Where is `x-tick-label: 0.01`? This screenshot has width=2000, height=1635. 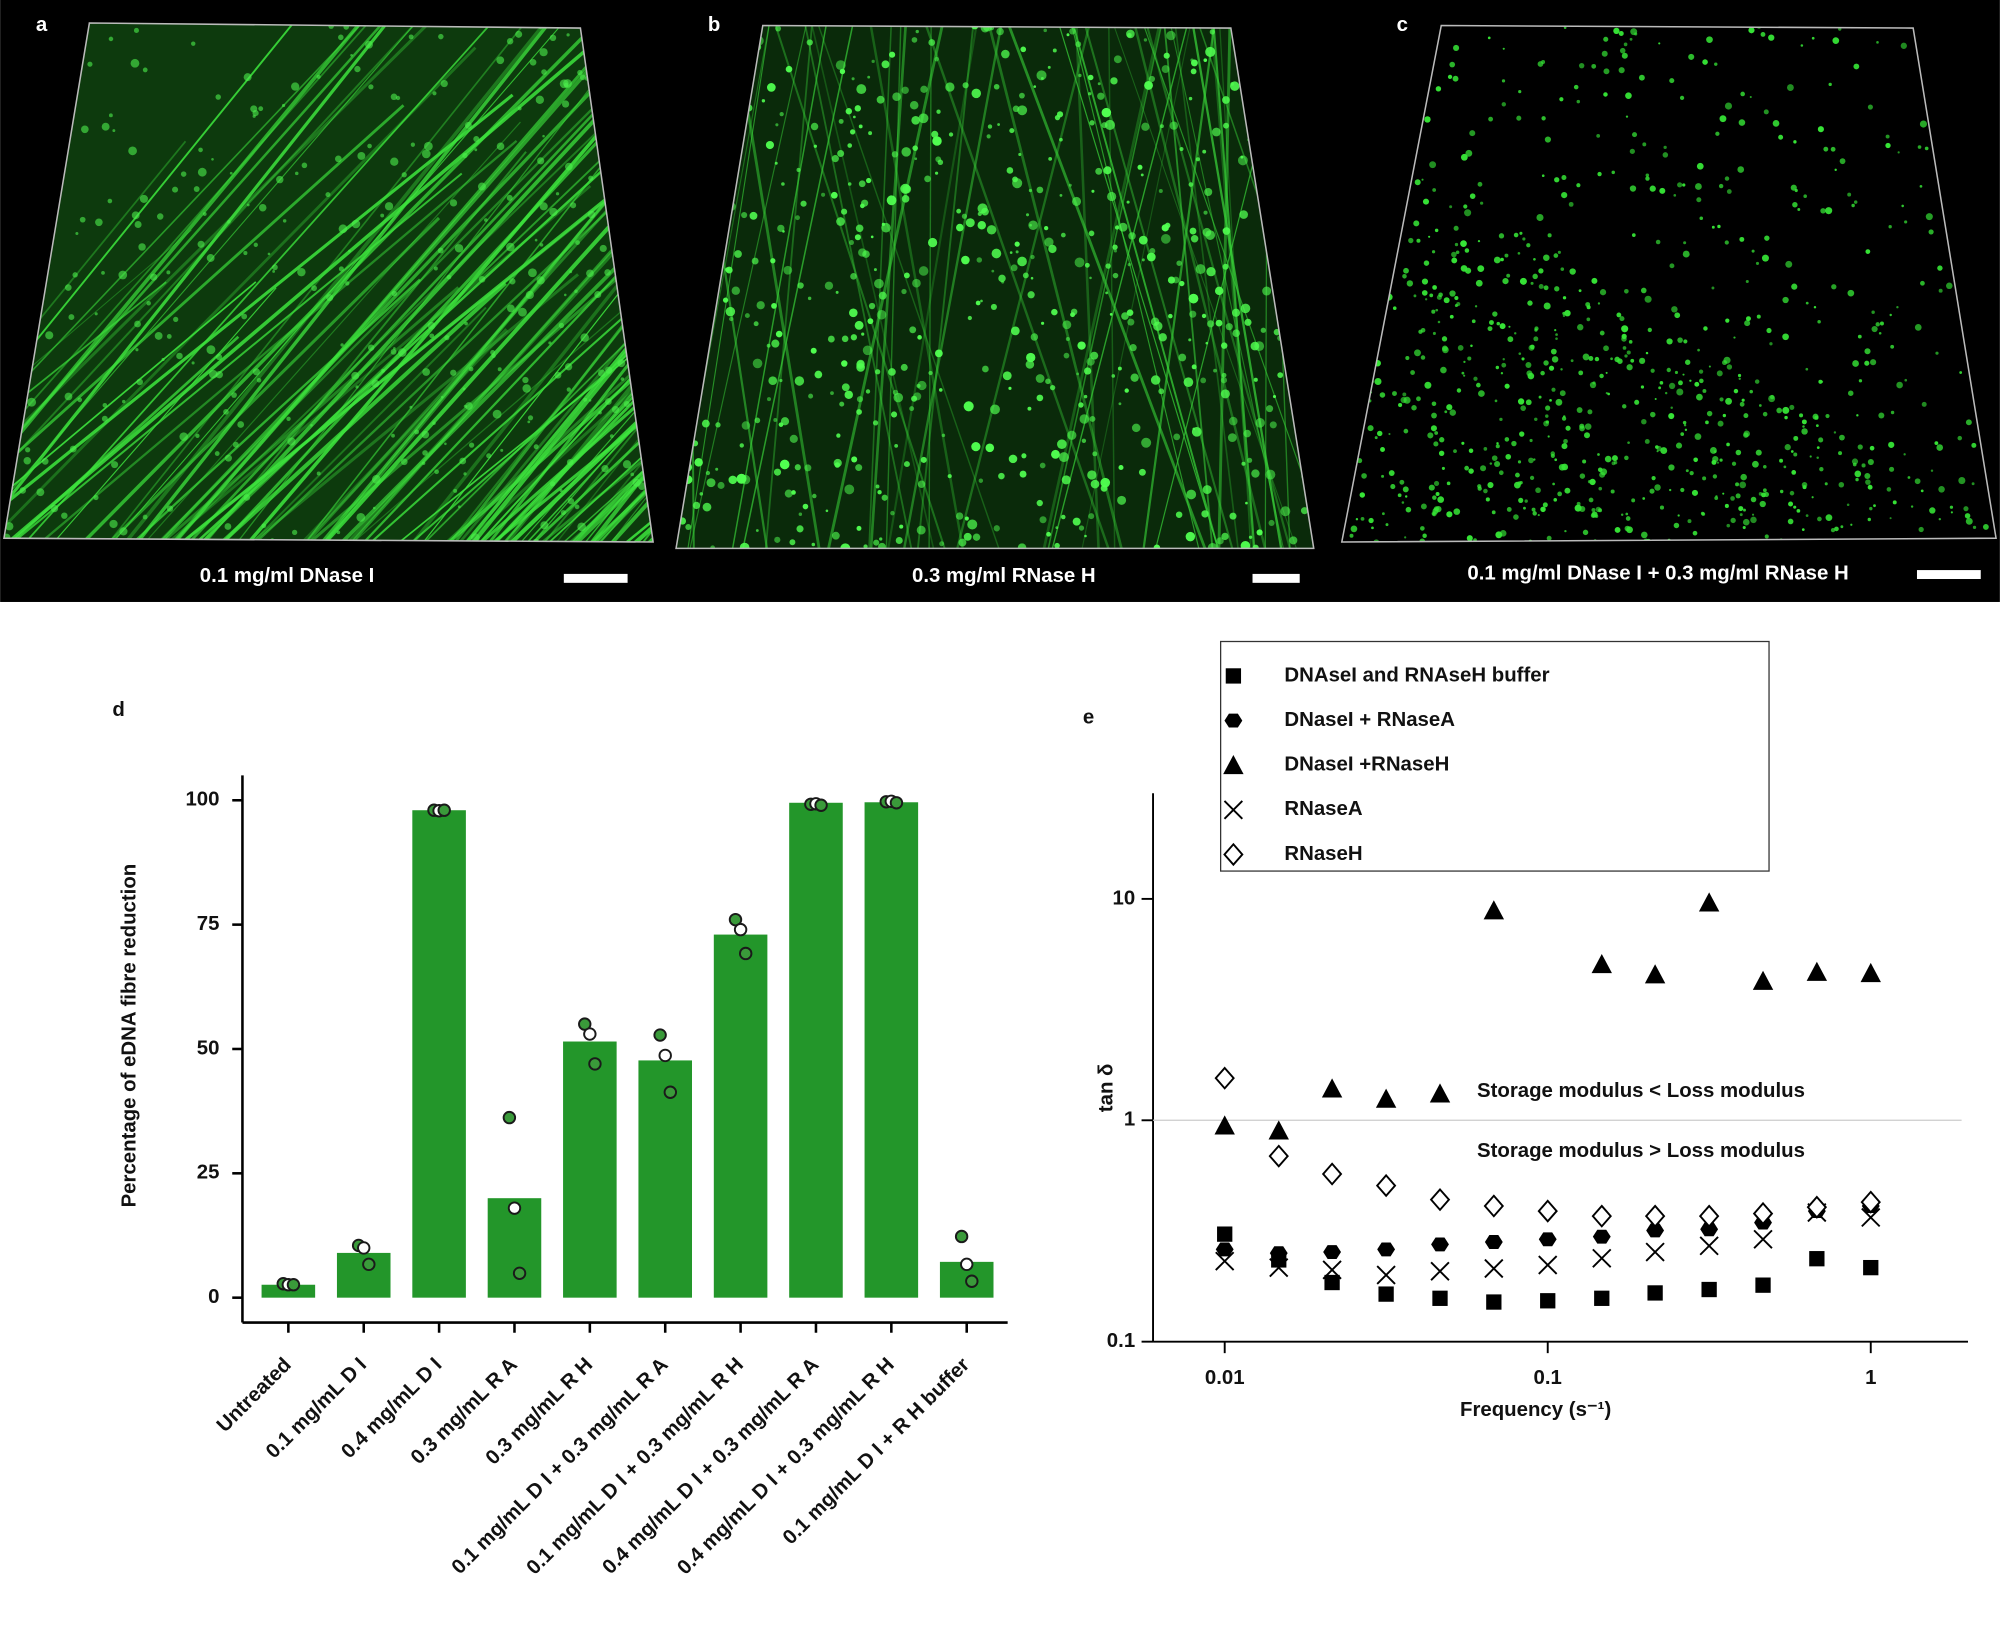
x-tick-label: 0.01 is located at coordinates (1225, 1378).